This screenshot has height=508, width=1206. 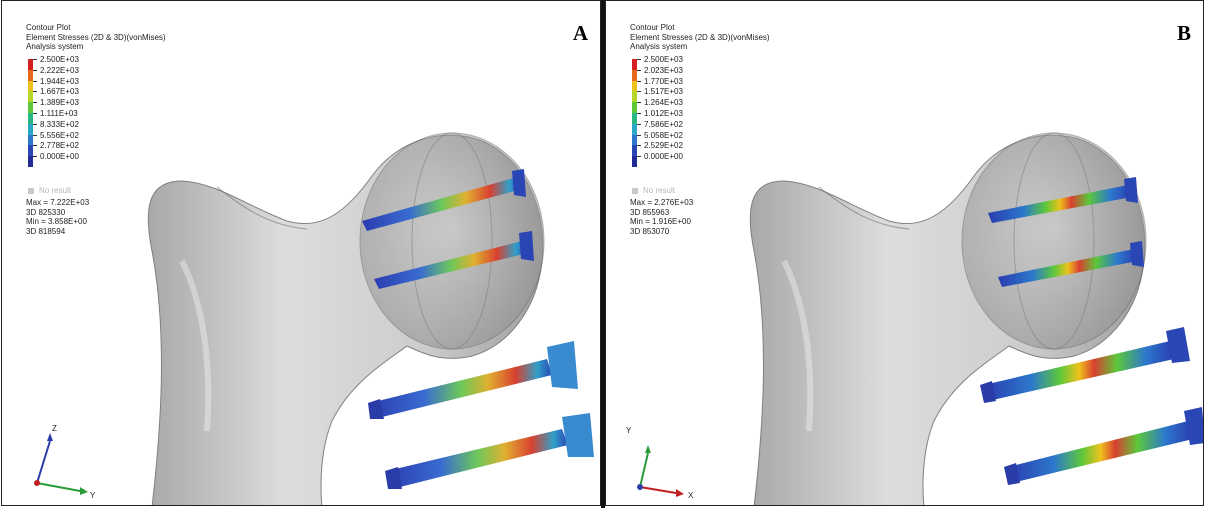 What do you see at coordinates (663, 146) in the screenshot?
I see `legend-value: 2.529E+02` at bounding box center [663, 146].